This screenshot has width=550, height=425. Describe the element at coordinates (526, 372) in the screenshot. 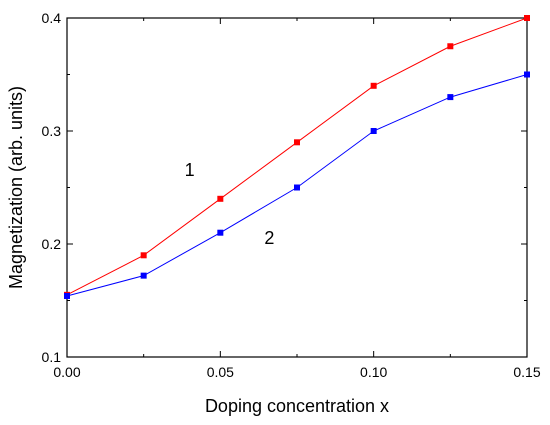

I see `x-tick-label: 0.15` at that location.